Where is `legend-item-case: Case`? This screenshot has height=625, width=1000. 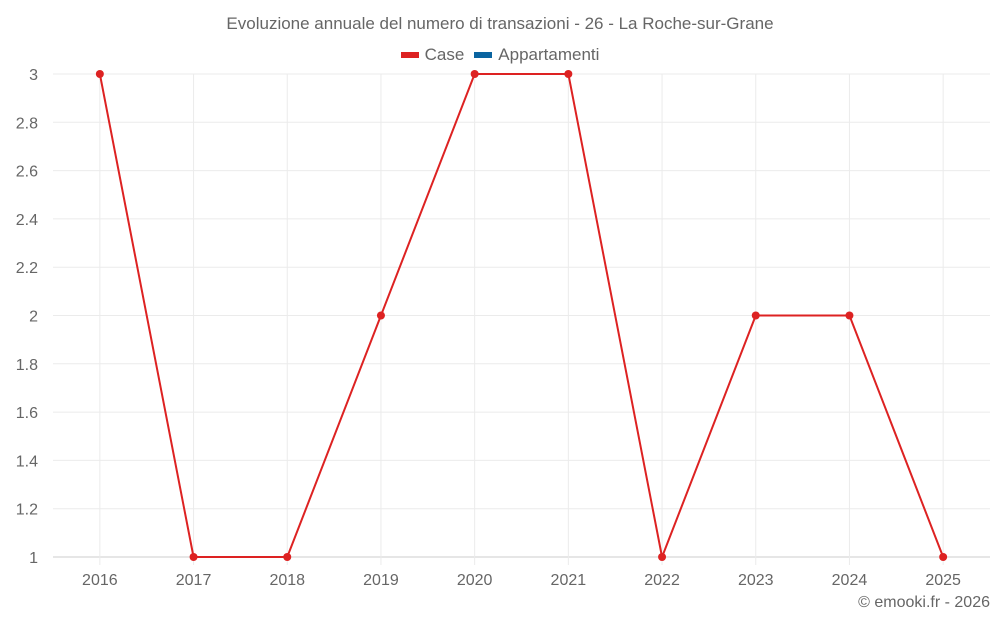 legend-item-case: Case is located at coordinates (432, 55).